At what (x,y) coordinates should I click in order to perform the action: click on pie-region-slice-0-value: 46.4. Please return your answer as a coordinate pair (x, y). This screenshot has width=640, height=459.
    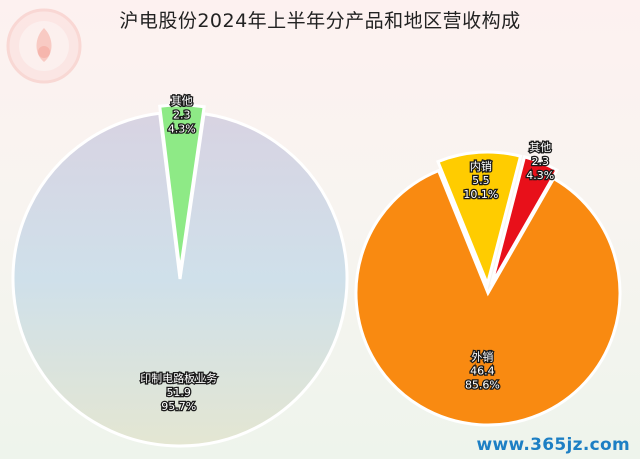
    Looking at the image, I should click on (482, 371).